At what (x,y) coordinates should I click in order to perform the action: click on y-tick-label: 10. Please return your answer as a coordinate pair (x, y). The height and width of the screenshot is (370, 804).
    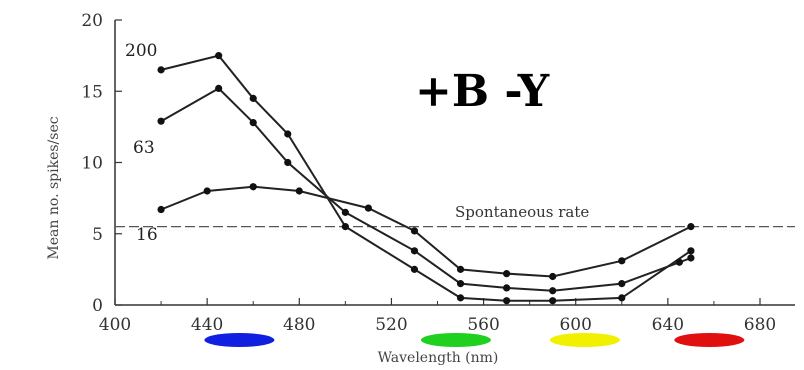
    Looking at the image, I should click on (92, 164).